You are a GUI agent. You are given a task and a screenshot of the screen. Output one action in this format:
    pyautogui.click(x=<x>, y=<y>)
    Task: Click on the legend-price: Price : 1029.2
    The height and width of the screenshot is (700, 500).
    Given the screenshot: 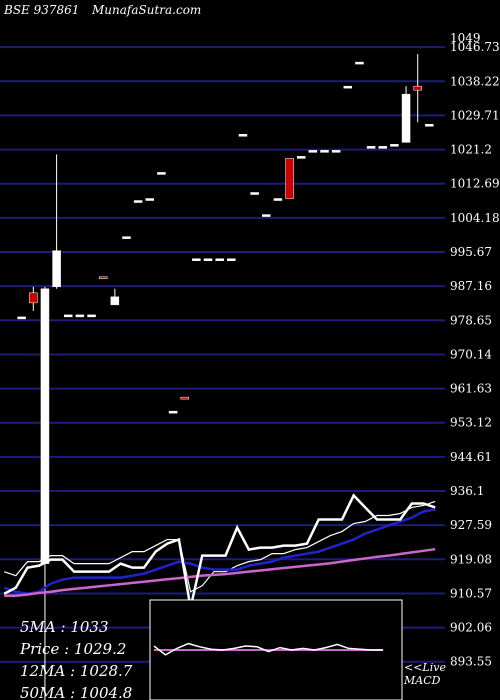 What is the action you would take?
    pyautogui.click(x=73, y=649)
    